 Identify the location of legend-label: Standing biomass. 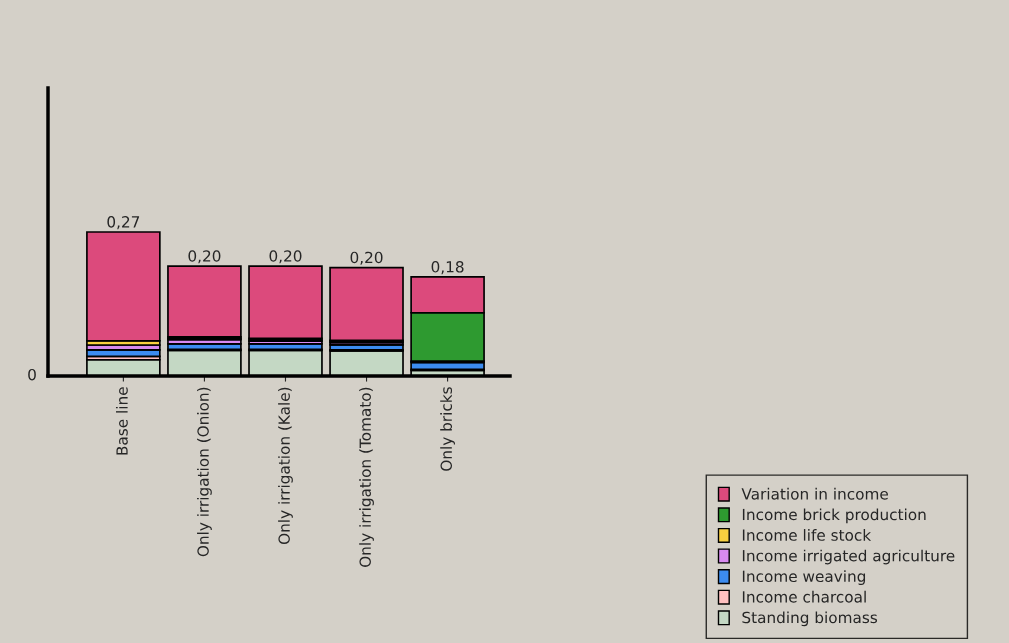
(810, 619).